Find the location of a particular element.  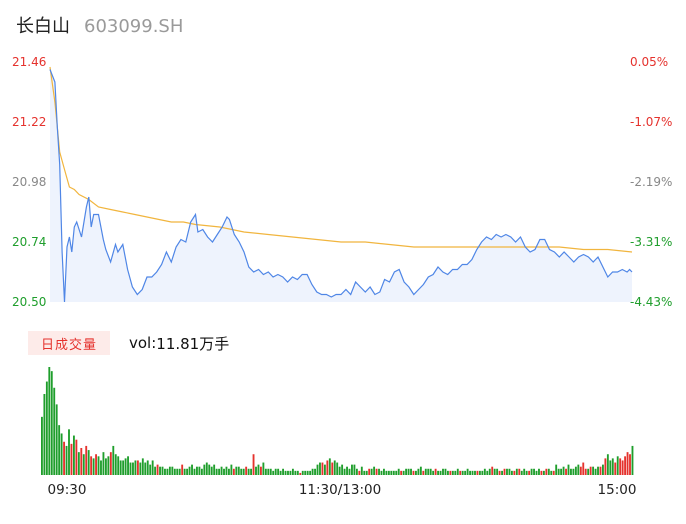

daily-volume-tab: 日成交量 is located at coordinates (69, 343).